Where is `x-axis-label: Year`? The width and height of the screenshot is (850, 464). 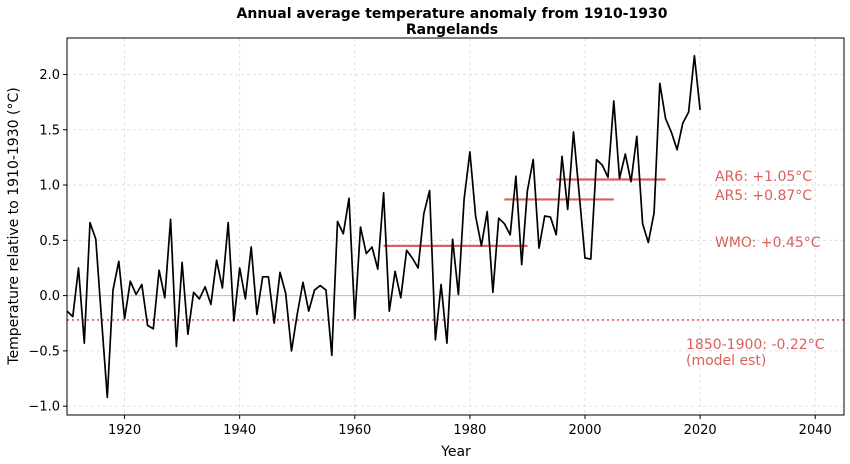 x-axis-label: Year is located at coordinates (455, 452).